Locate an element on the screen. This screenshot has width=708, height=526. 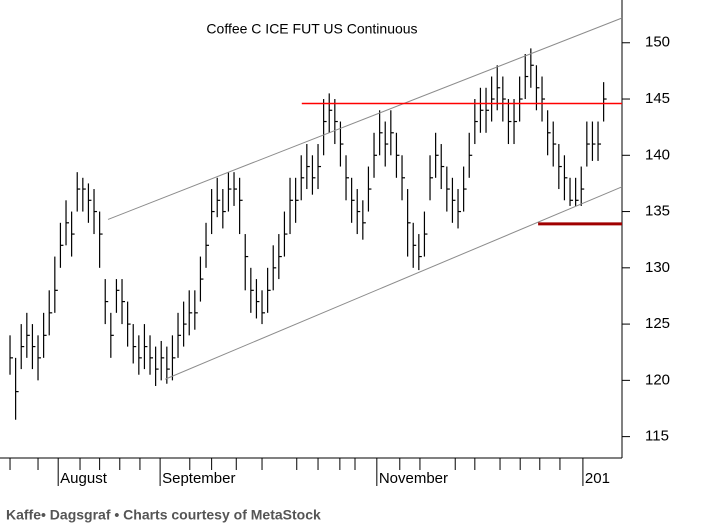
x-tick-label: 201 is located at coordinates (597, 478).